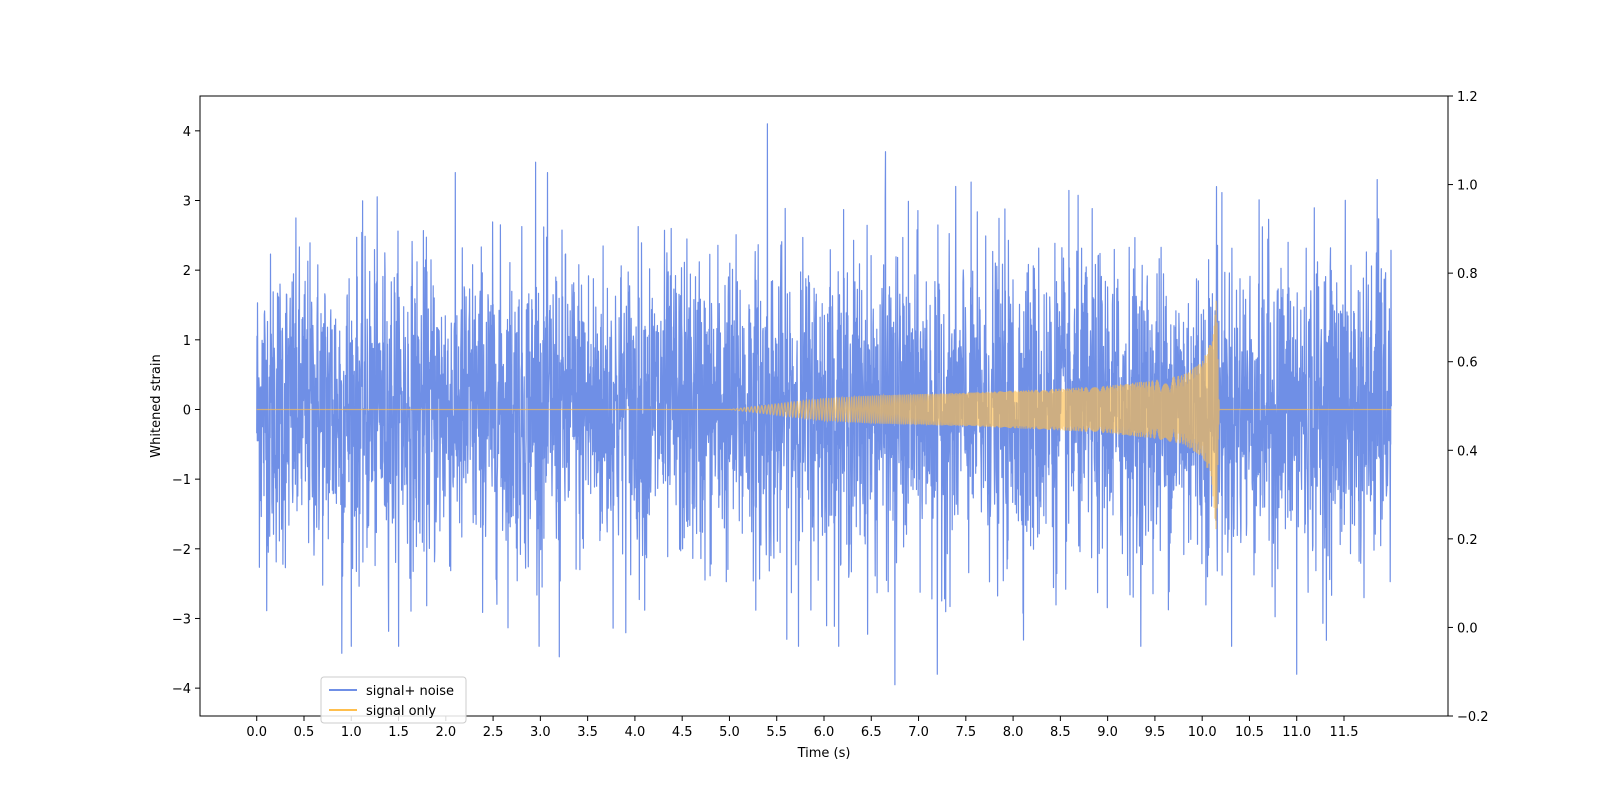  What do you see at coordinates (187, 341) in the screenshot?
I see `y-tick-label: 1` at bounding box center [187, 341].